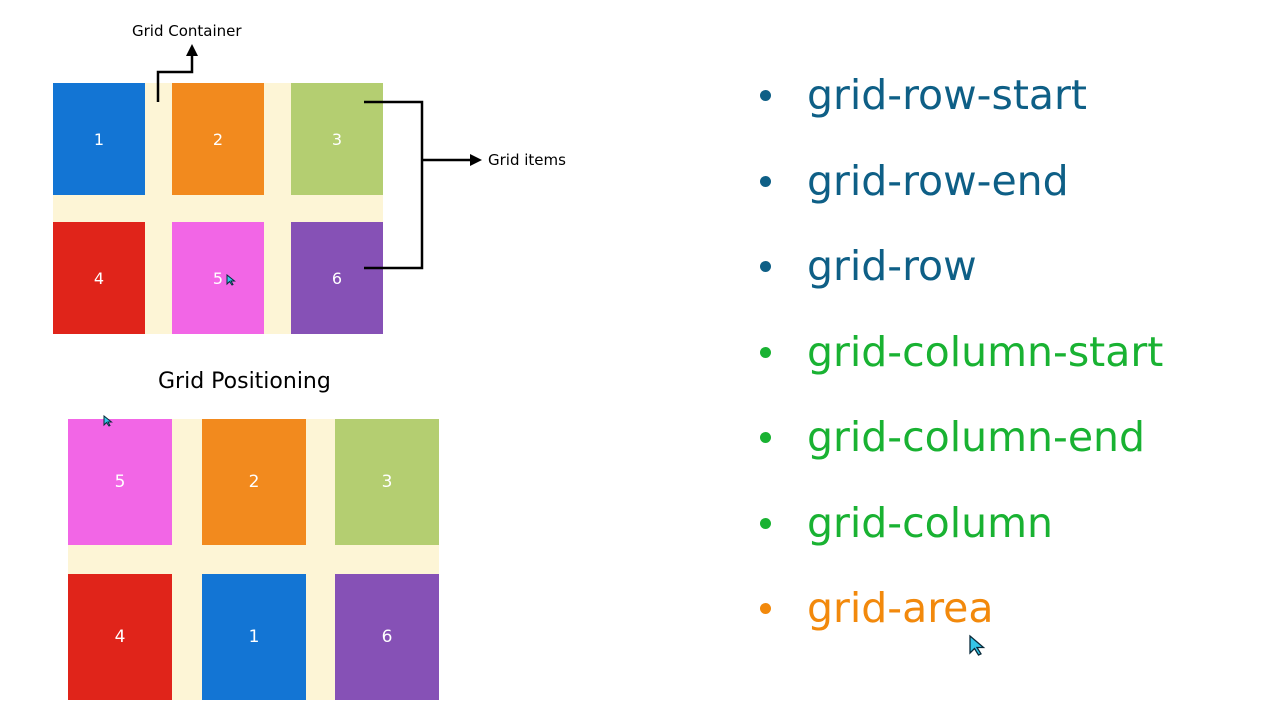 Image resolution: width=1280 pixels, height=720 pixels. I want to click on grid-item-5: 5, so click(218, 278).